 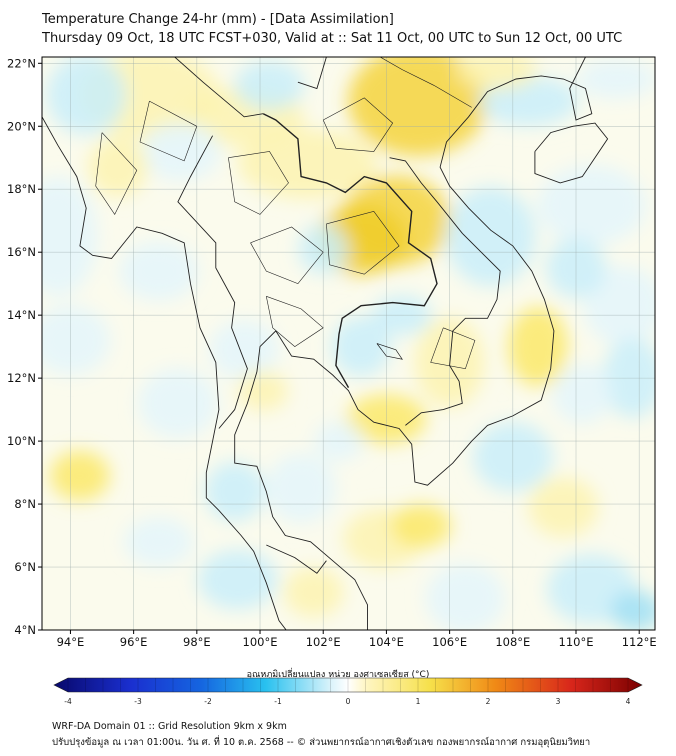 I want to click on border-thai-laos-cambodia, so click(x=350, y=250).